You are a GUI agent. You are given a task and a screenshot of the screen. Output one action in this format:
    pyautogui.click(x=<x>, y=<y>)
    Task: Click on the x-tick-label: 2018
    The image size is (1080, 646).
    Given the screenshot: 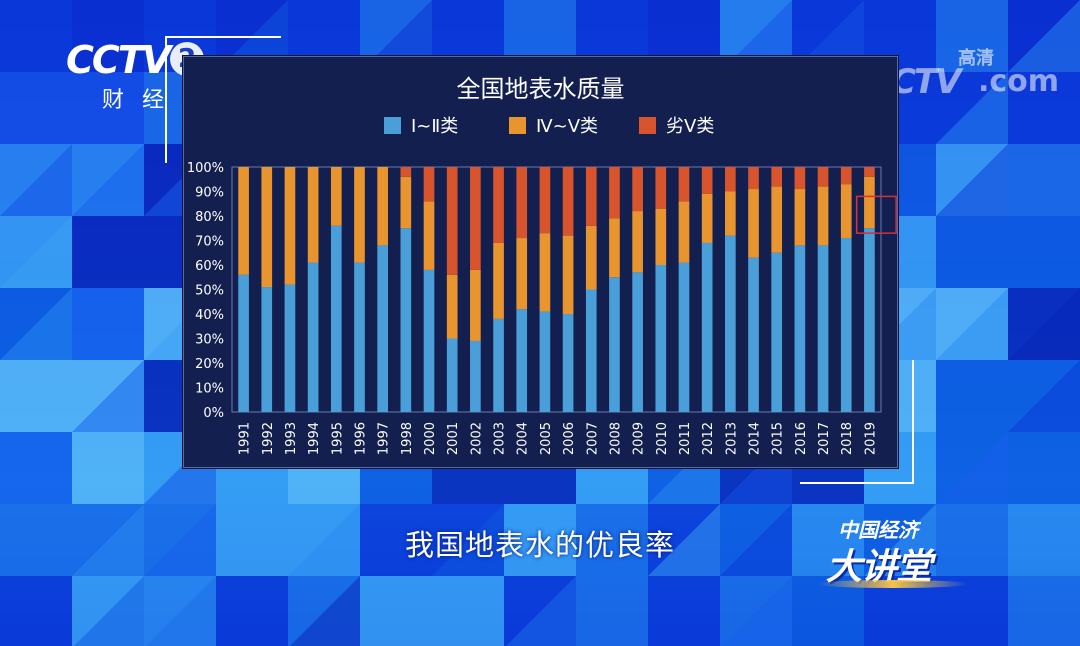 What is the action you would take?
    pyautogui.click(x=847, y=438)
    